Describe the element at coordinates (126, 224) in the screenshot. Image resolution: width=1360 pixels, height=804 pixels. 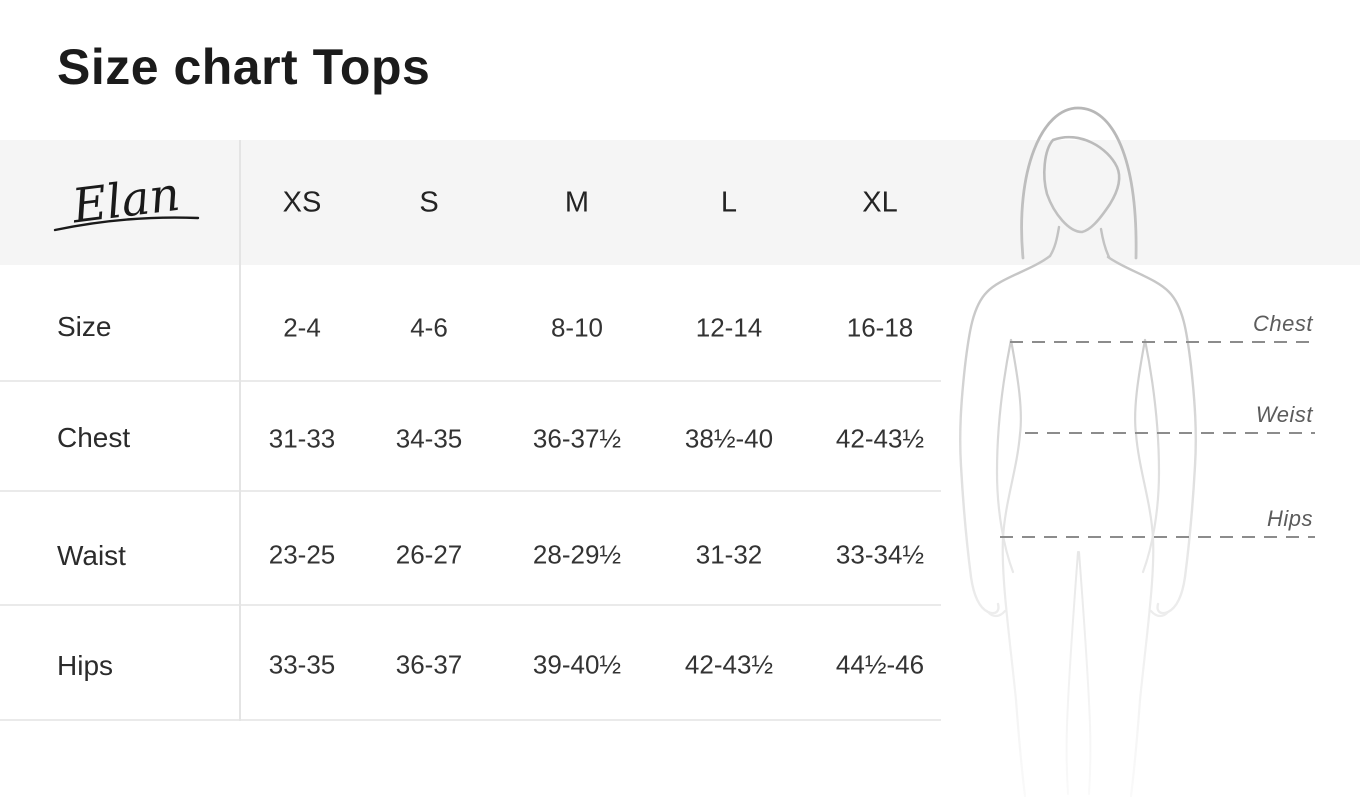
I see `brand-logo-underline` at that location.